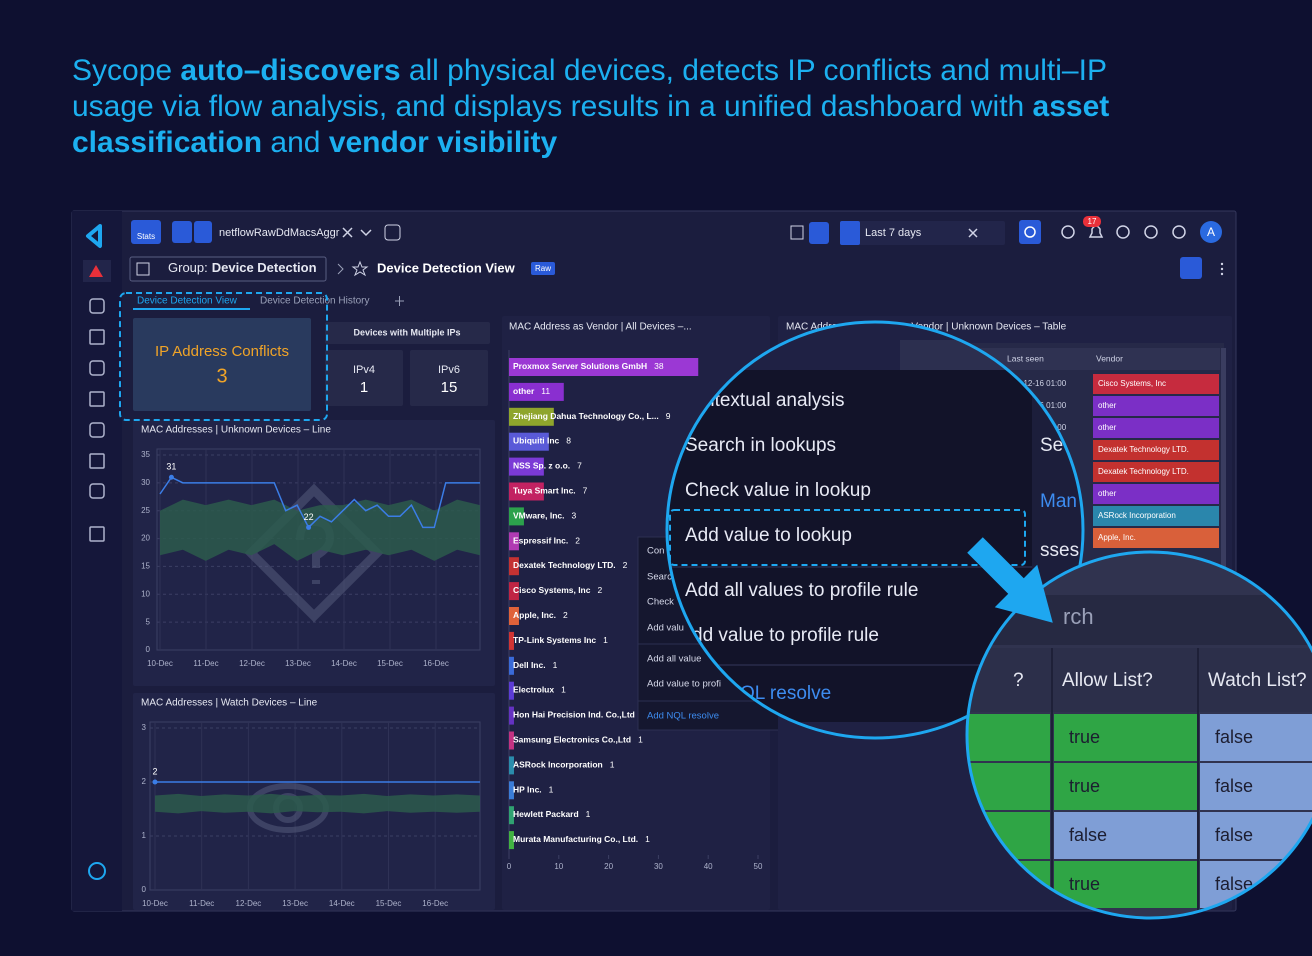 The height and width of the screenshot is (956, 1312). I want to click on bar-label: ASRock Incorporation 1, so click(564, 765).